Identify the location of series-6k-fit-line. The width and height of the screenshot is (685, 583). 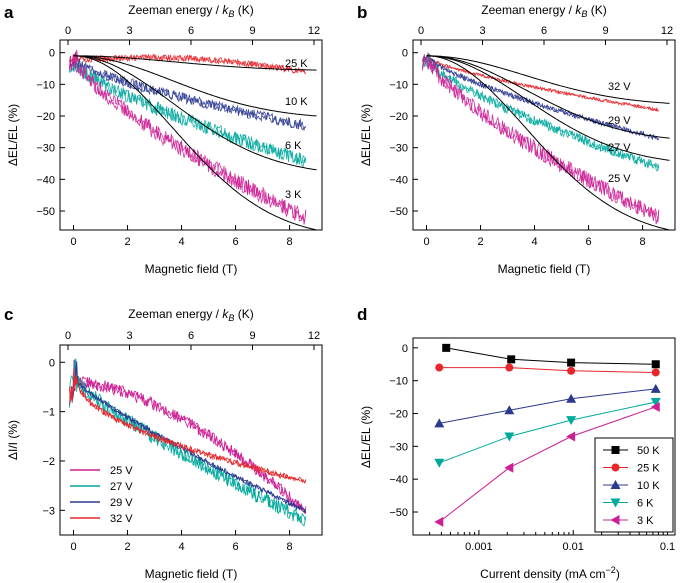
(195, 113).